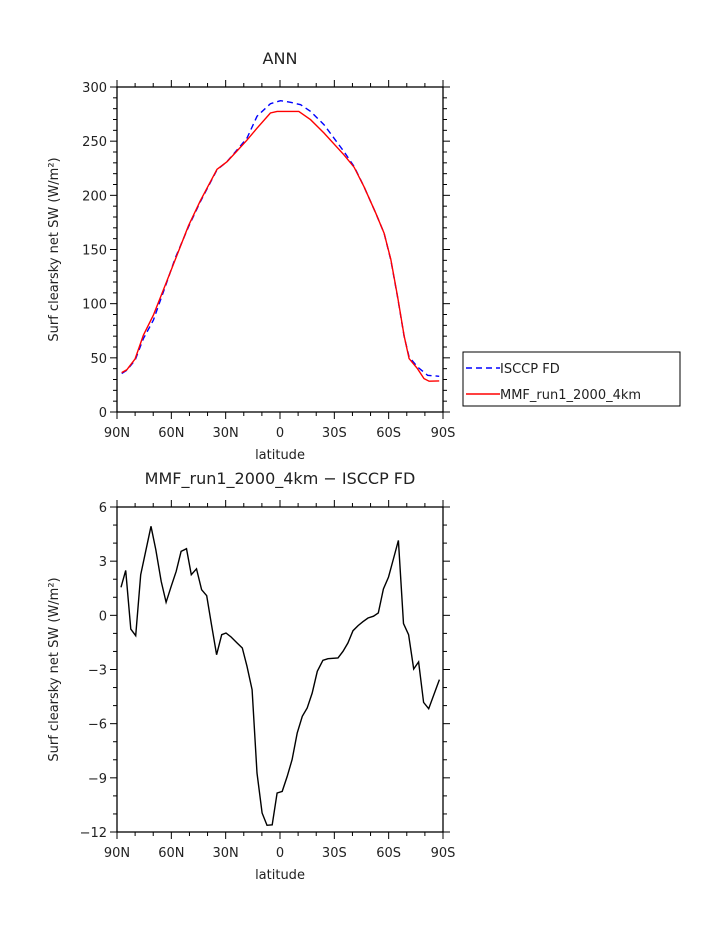 This screenshot has height=935, width=723. Describe the element at coordinates (94, 196) in the screenshot. I see `y-tick-label: 200` at that location.